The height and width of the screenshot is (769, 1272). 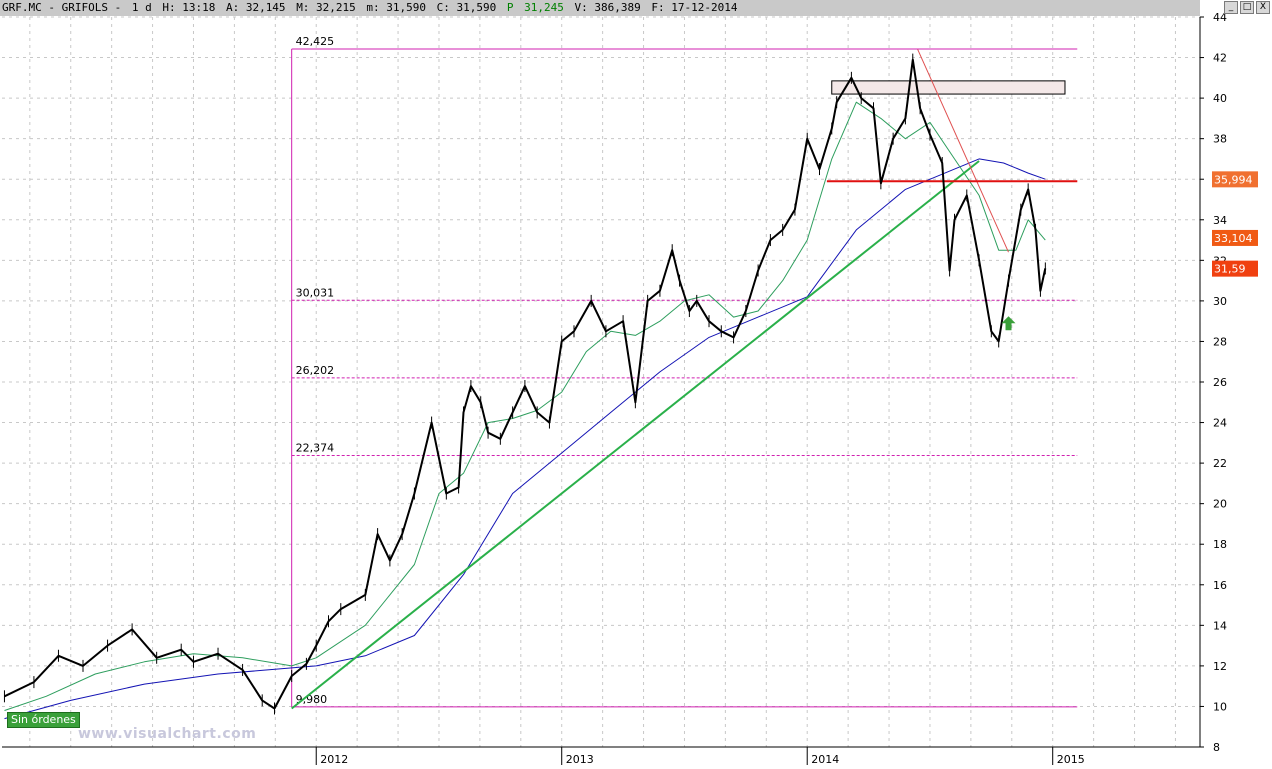 What do you see at coordinates (1220, 504) in the screenshot?
I see `y-tick-label: 20` at bounding box center [1220, 504].